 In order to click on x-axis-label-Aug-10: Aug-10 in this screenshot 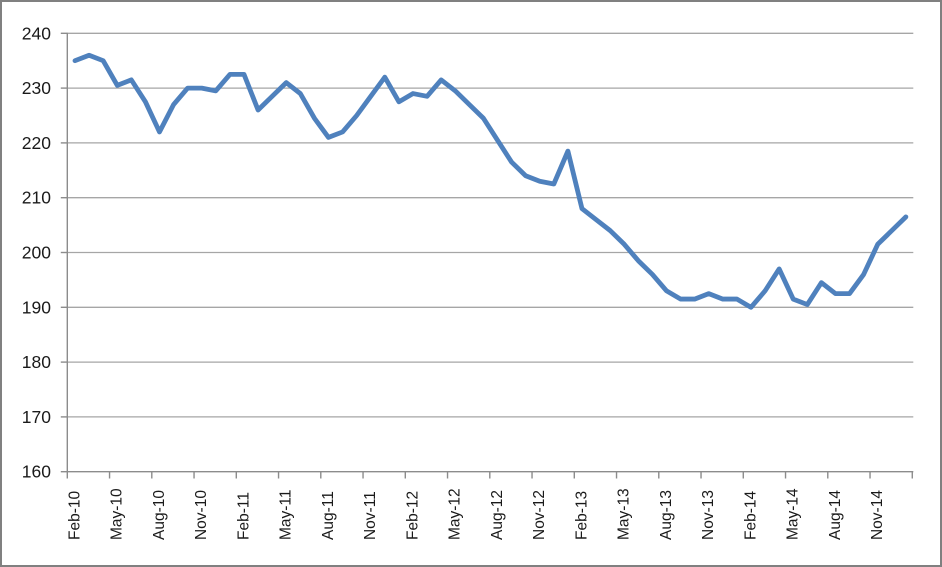, I will do `click(159, 515)`.